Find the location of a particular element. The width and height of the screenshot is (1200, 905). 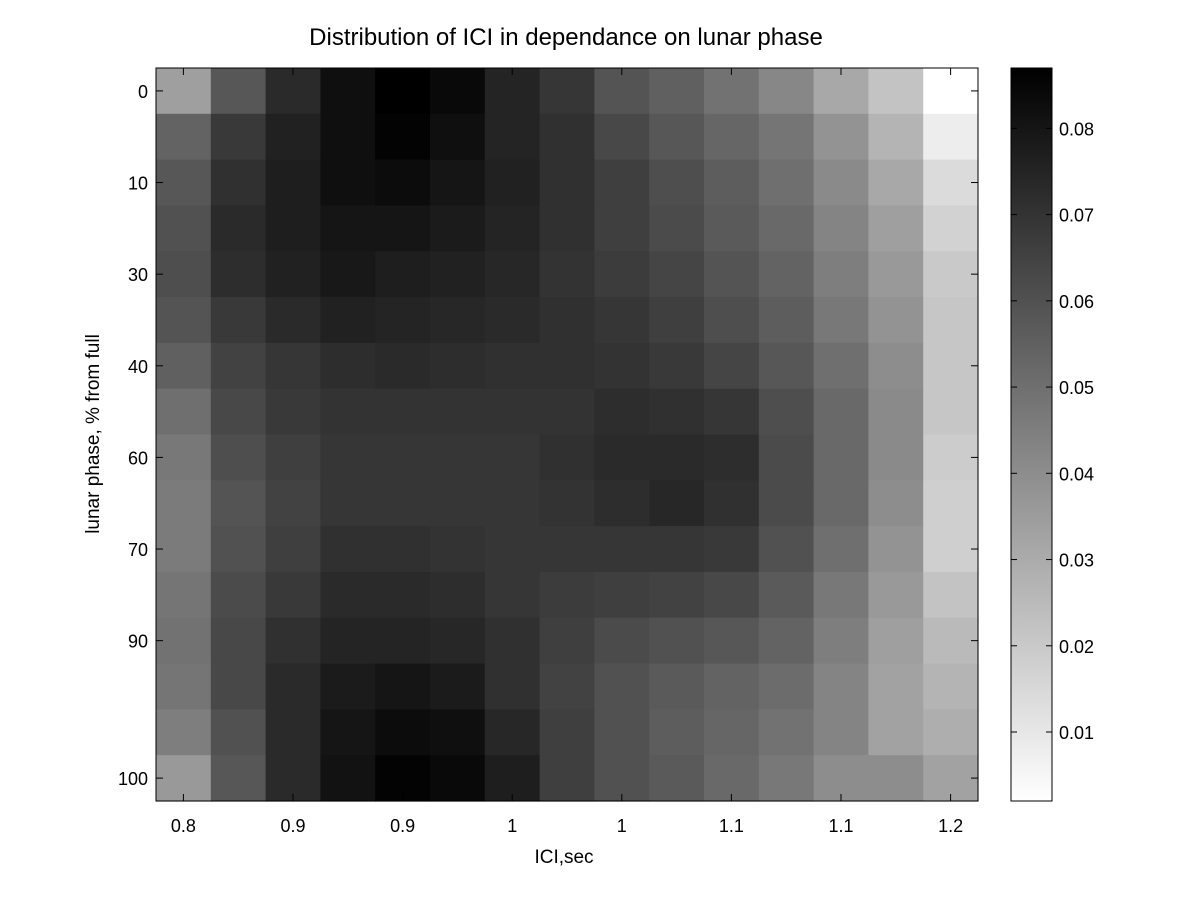

y-tick-label: 0 is located at coordinates (143, 92).